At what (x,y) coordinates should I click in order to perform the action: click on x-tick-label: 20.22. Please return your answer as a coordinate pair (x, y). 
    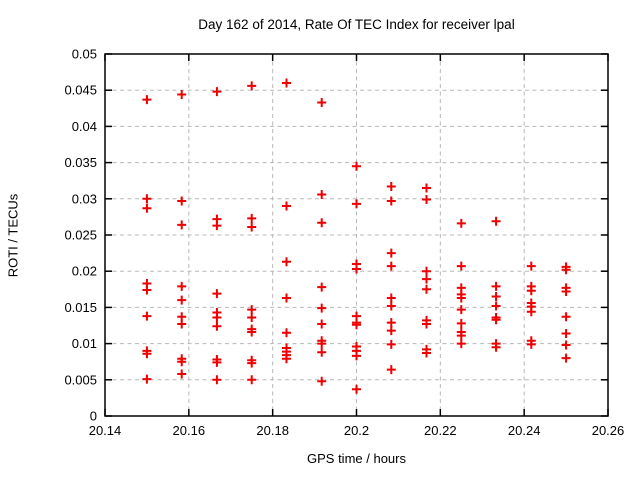
    Looking at the image, I should click on (440, 430).